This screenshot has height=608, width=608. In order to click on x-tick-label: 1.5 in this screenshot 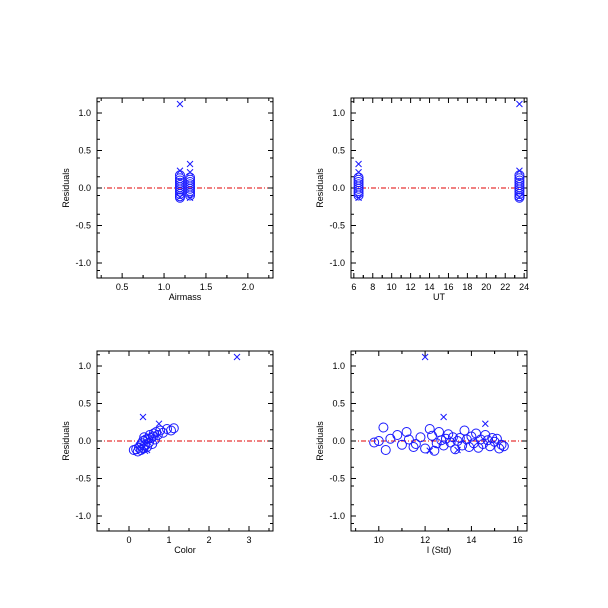, I will do `click(206, 287)`.